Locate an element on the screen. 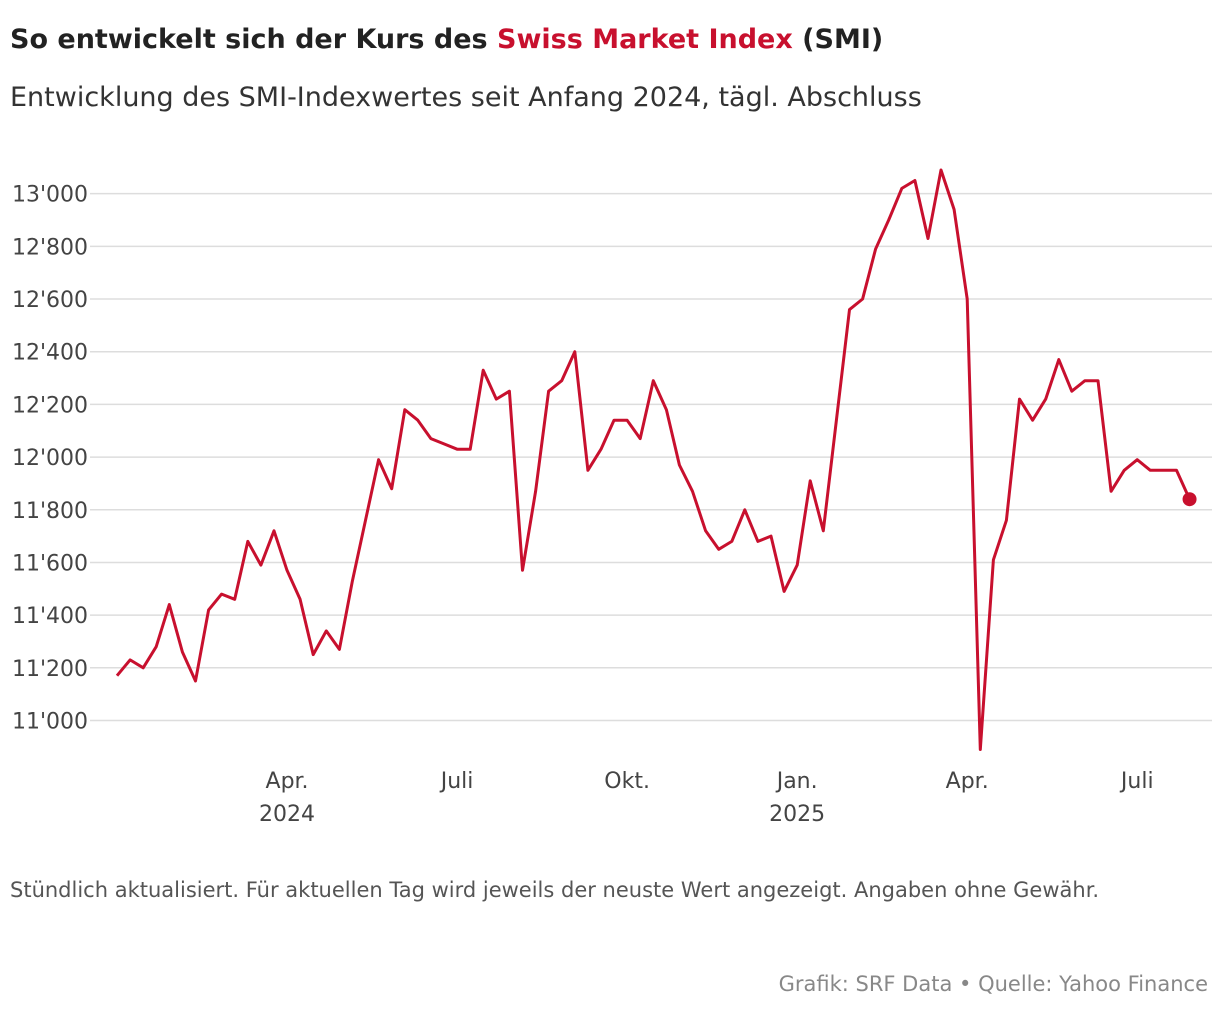 This screenshot has width=1220, height=1020. y-tick-label: 13'000 is located at coordinates (50, 195).